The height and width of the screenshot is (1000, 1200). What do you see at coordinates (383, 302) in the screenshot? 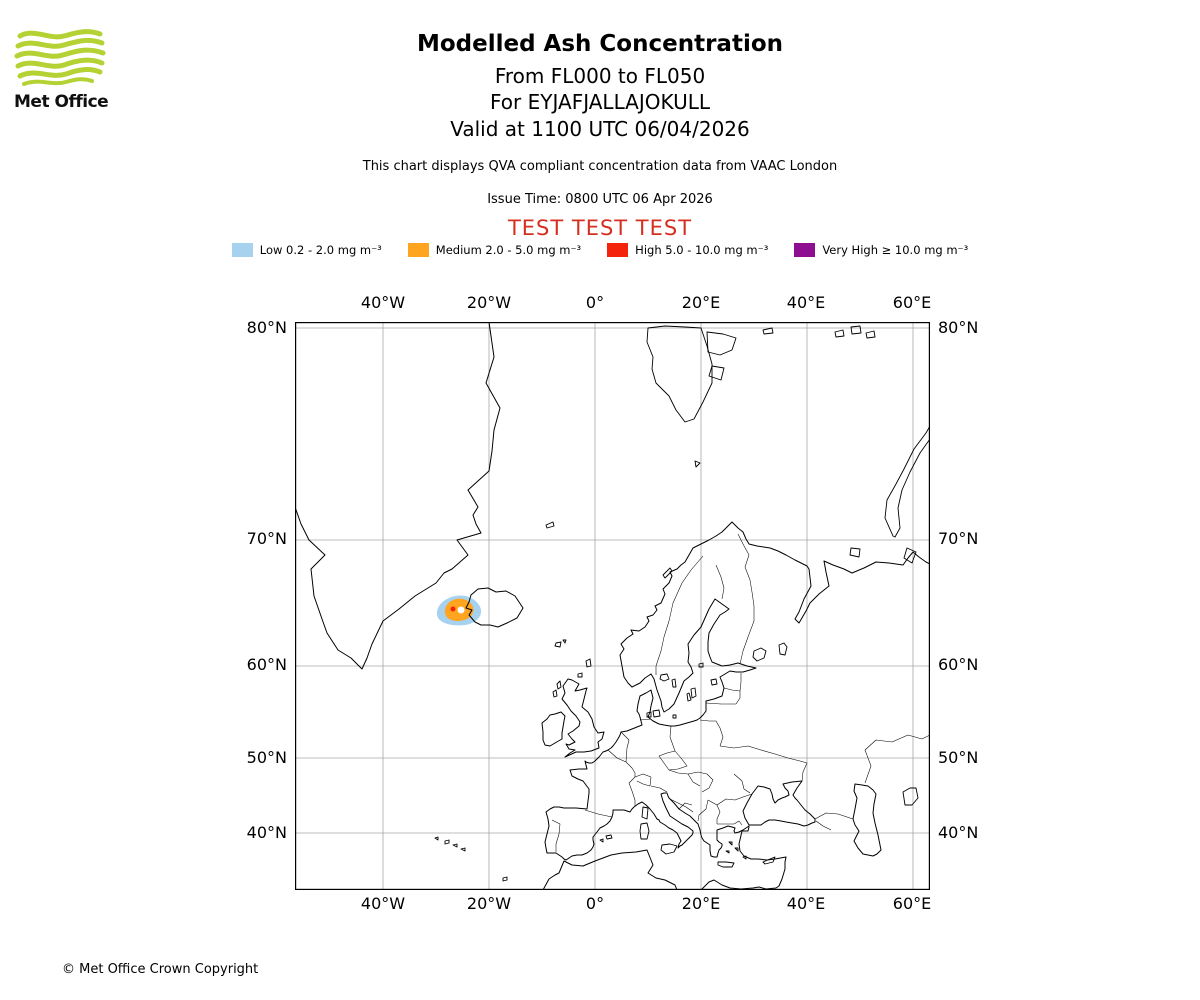
I see `lon-label-top: 40°W` at bounding box center [383, 302].